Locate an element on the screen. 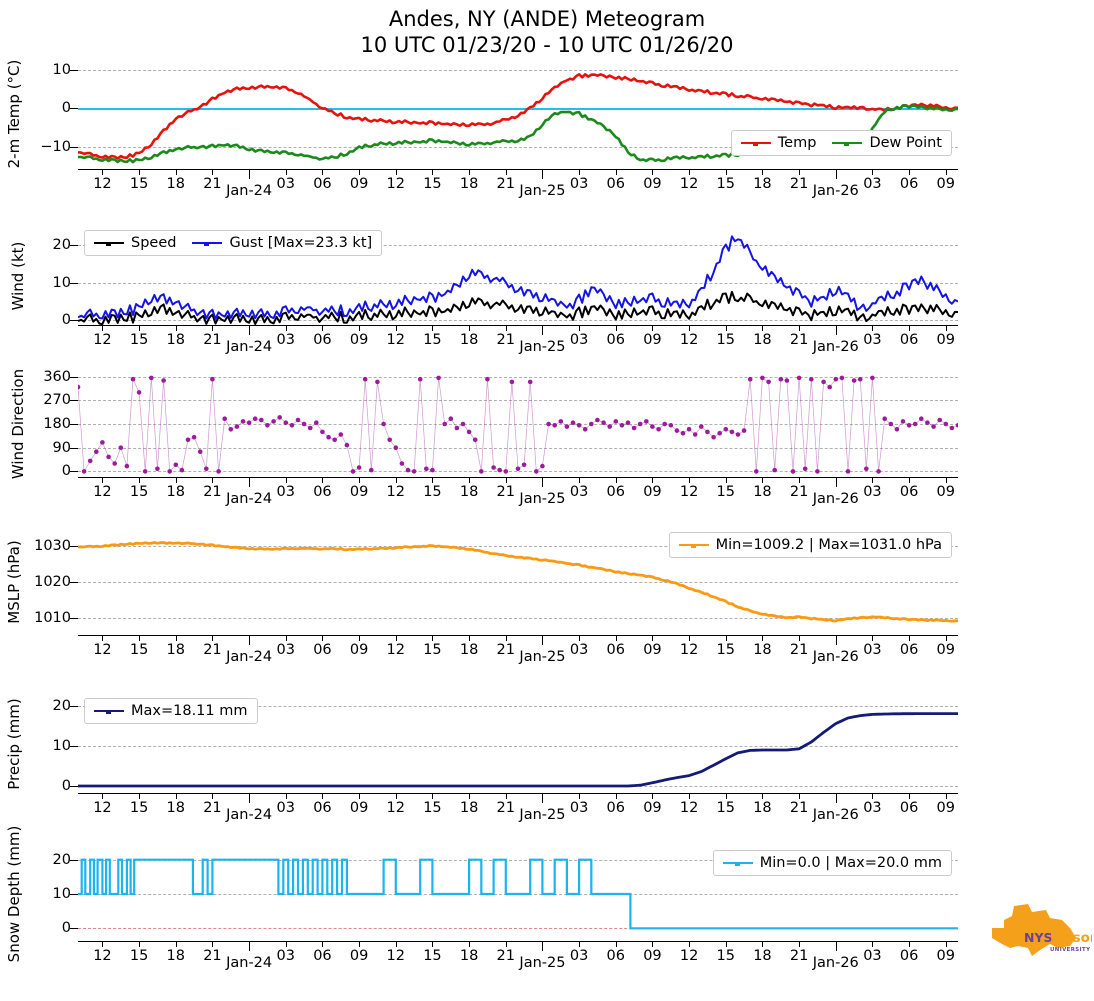 The height and width of the screenshot is (1001, 1094). legend-item: Dew Point is located at coordinates (887, 143).